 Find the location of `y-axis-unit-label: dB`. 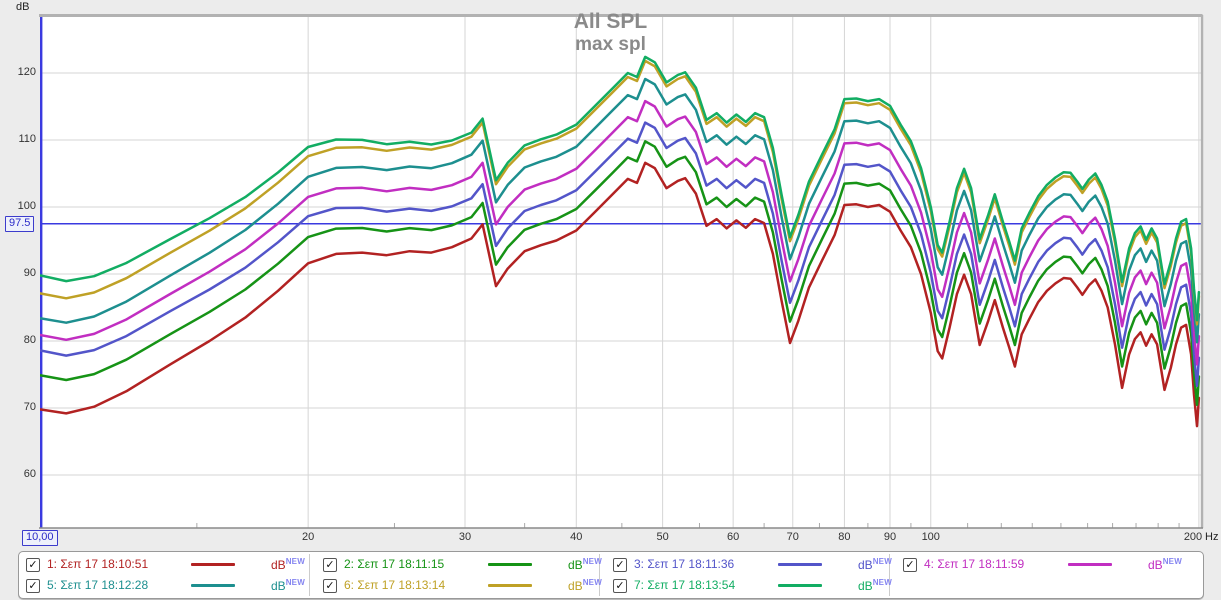

y-axis-unit-label: dB is located at coordinates (23, 7).